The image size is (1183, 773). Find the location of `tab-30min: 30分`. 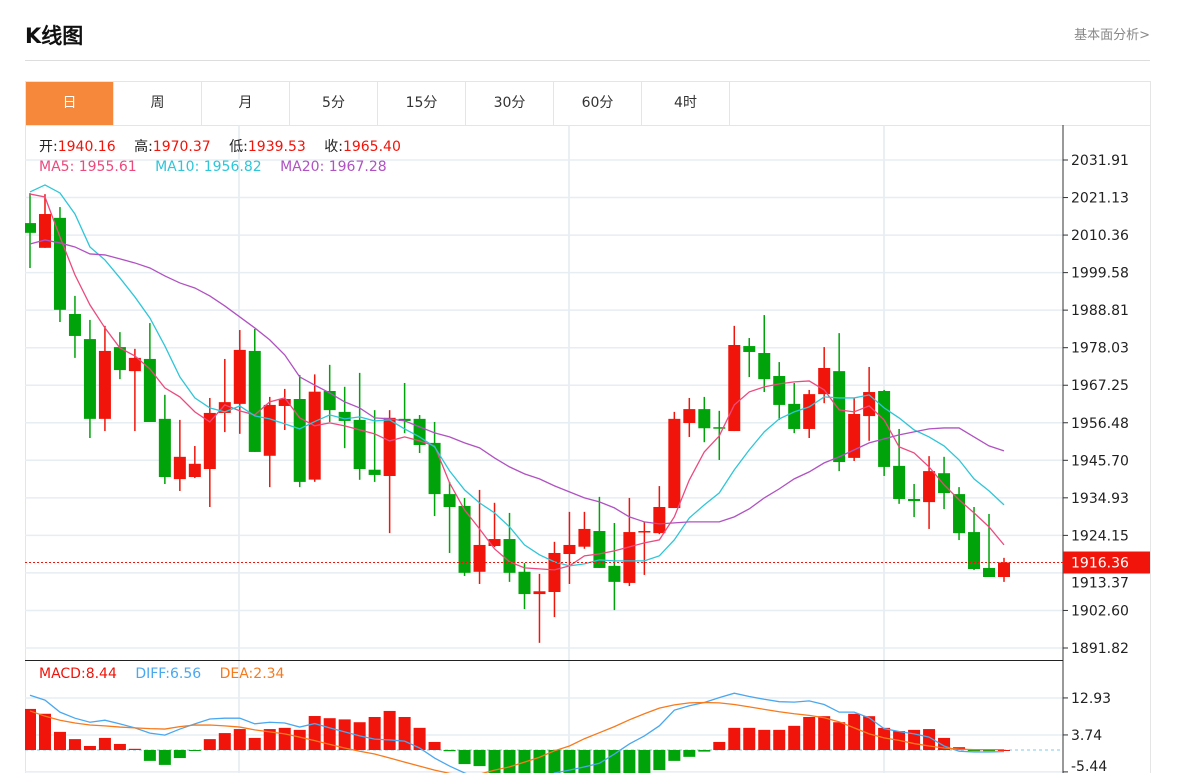

tab-30min: 30分 is located at coordinates (510, 103).